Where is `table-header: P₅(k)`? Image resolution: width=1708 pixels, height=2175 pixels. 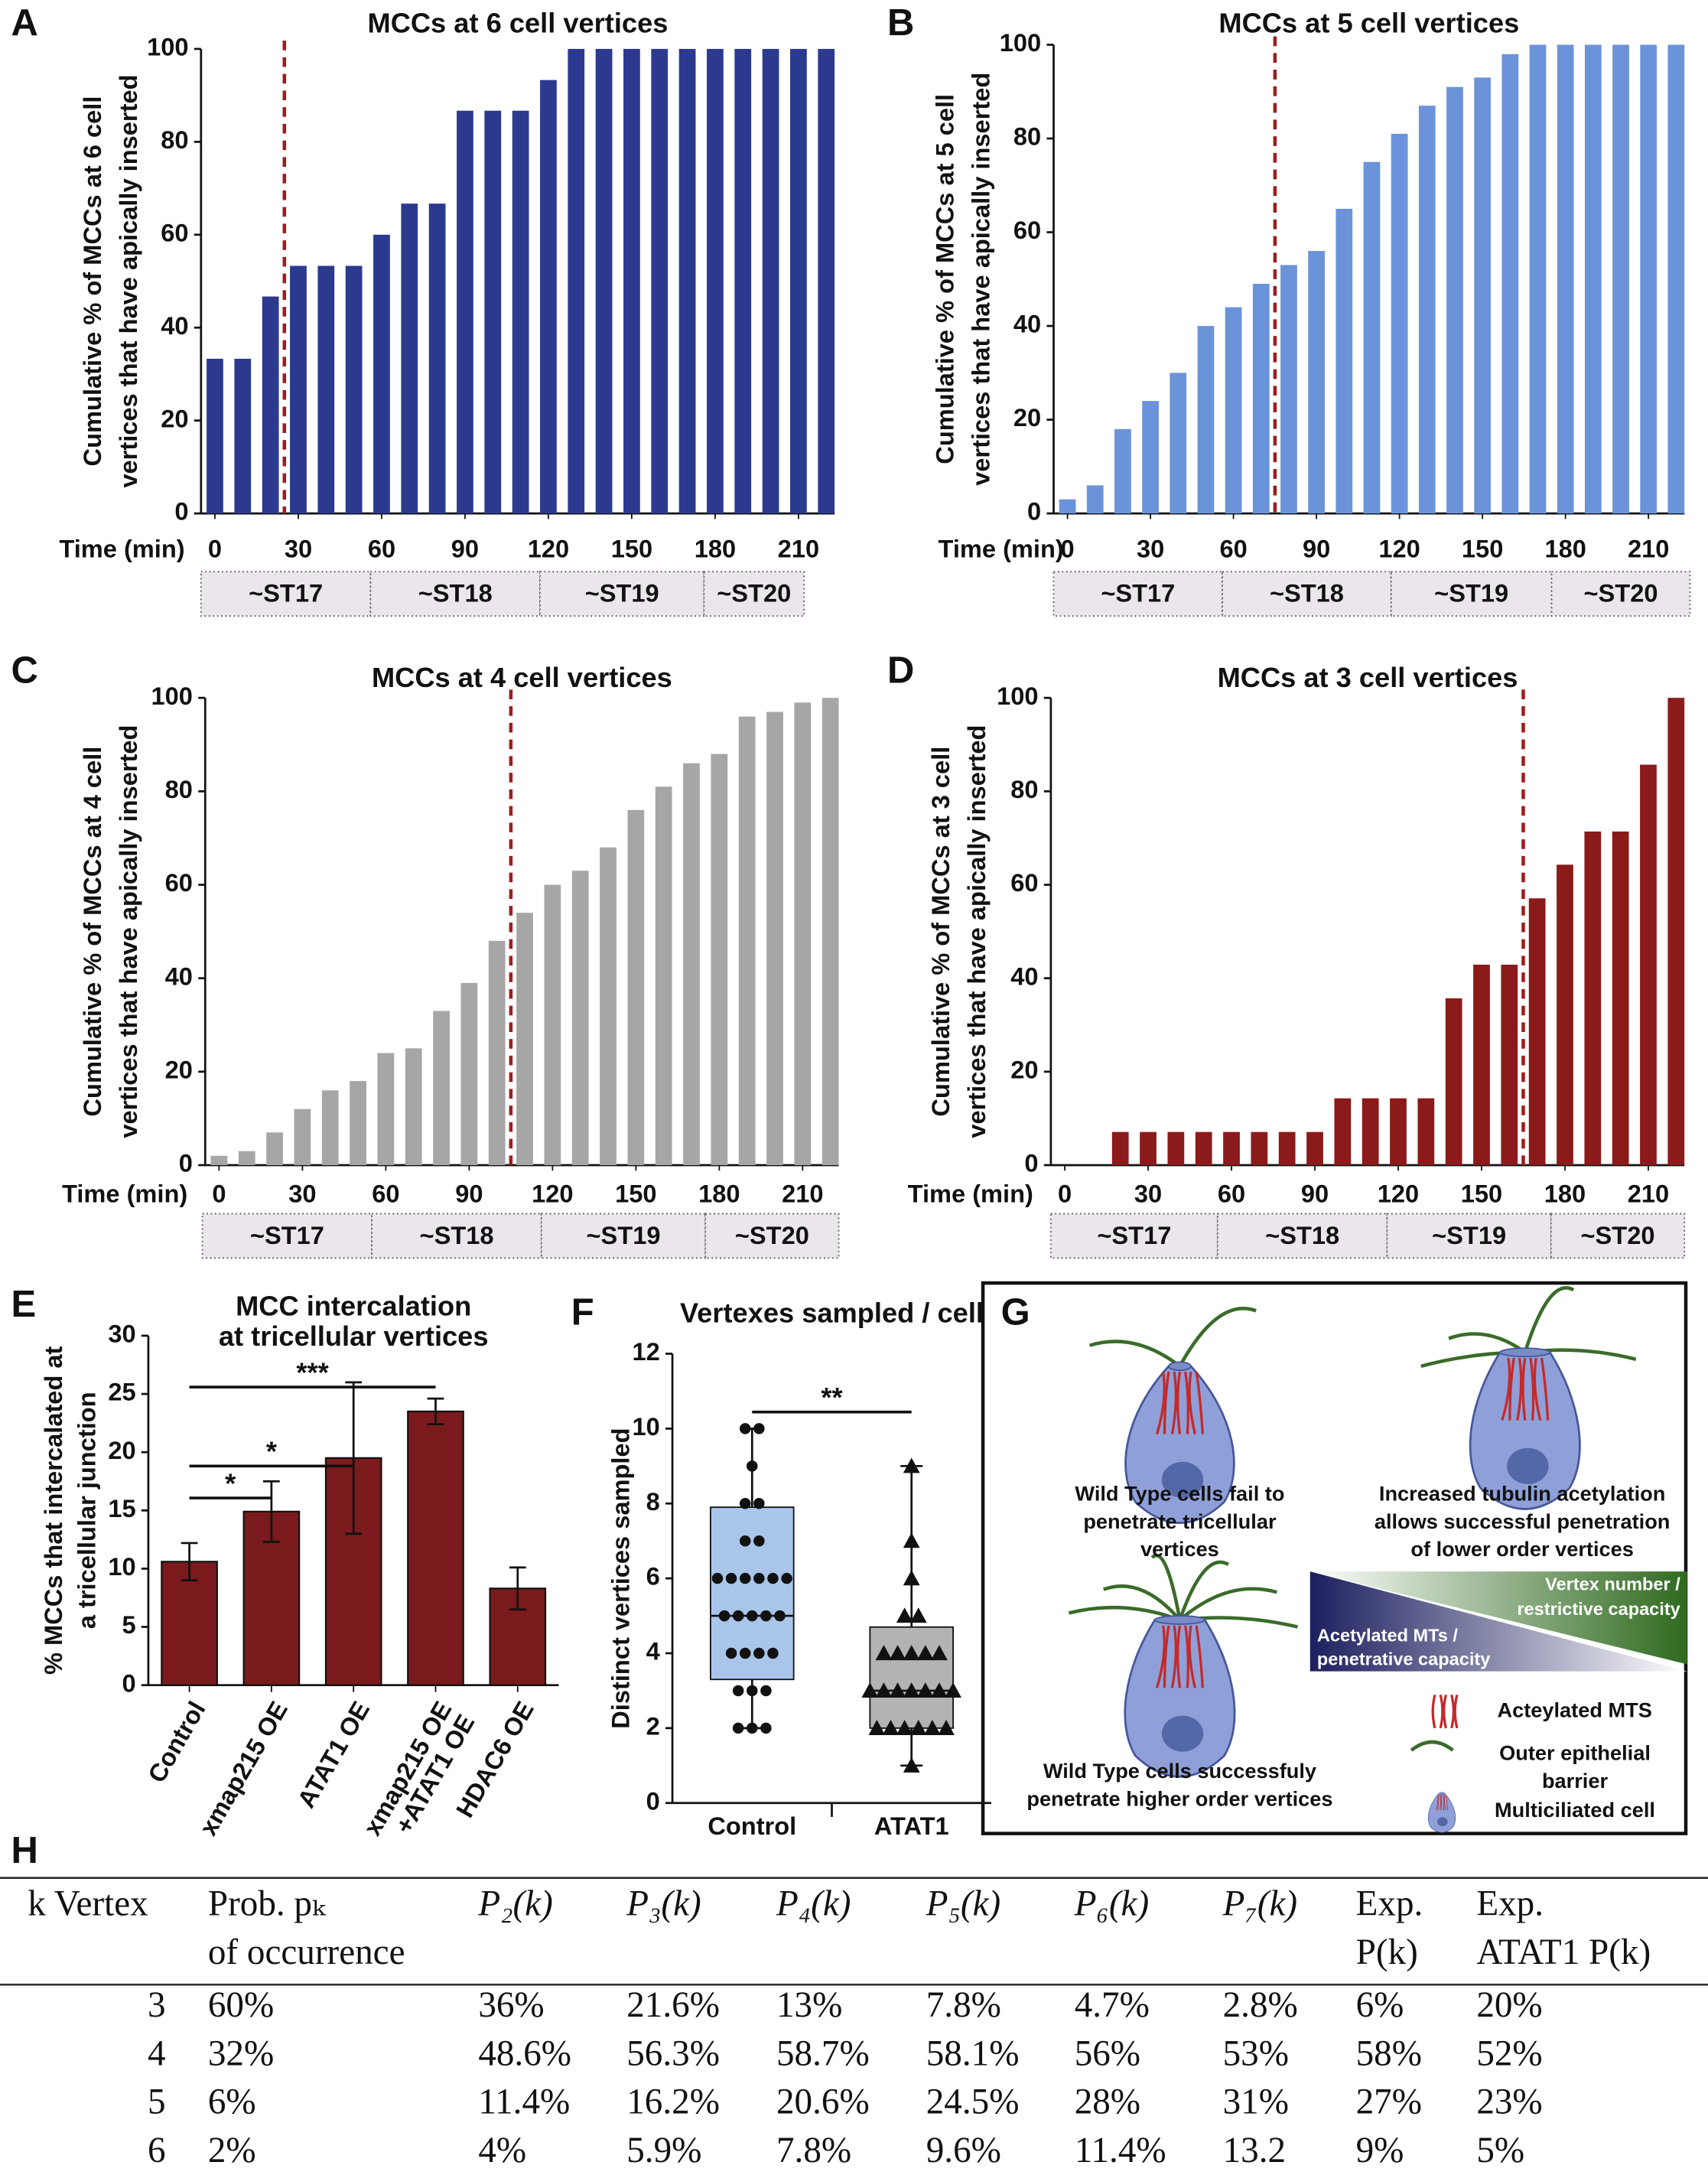 table-header: P₅(k) is located at coordinates (963, 1904).